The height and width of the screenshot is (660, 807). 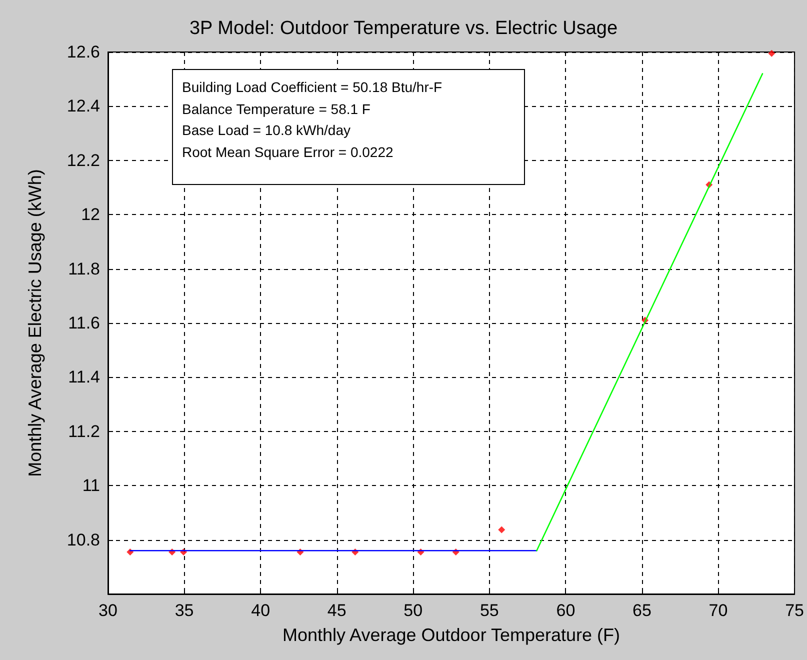 I want to click on x-tick-label: 30, so click(x=108, y=610).